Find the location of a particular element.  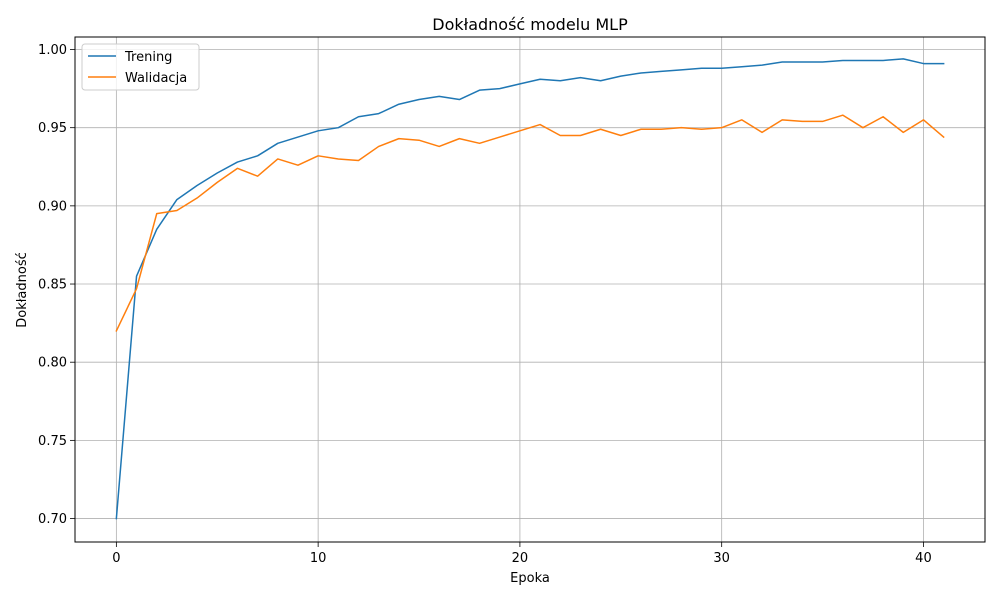

x-tick-label: 20 is located at coordinates (520, 558).